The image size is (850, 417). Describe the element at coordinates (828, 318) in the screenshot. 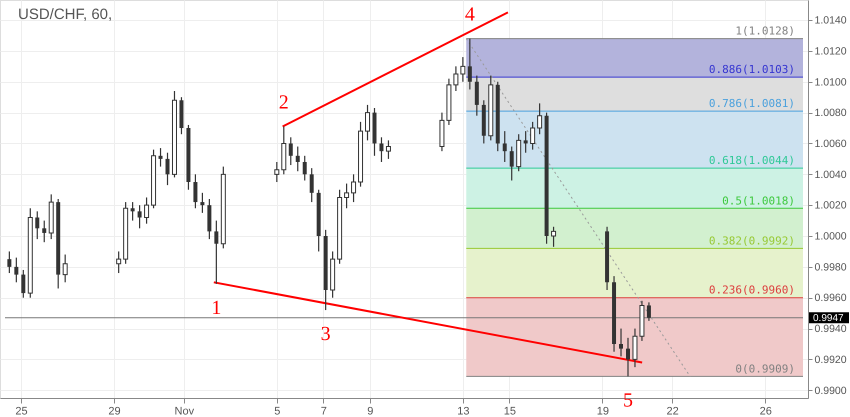

I see `ref-line-label: 0.9947` at that location.